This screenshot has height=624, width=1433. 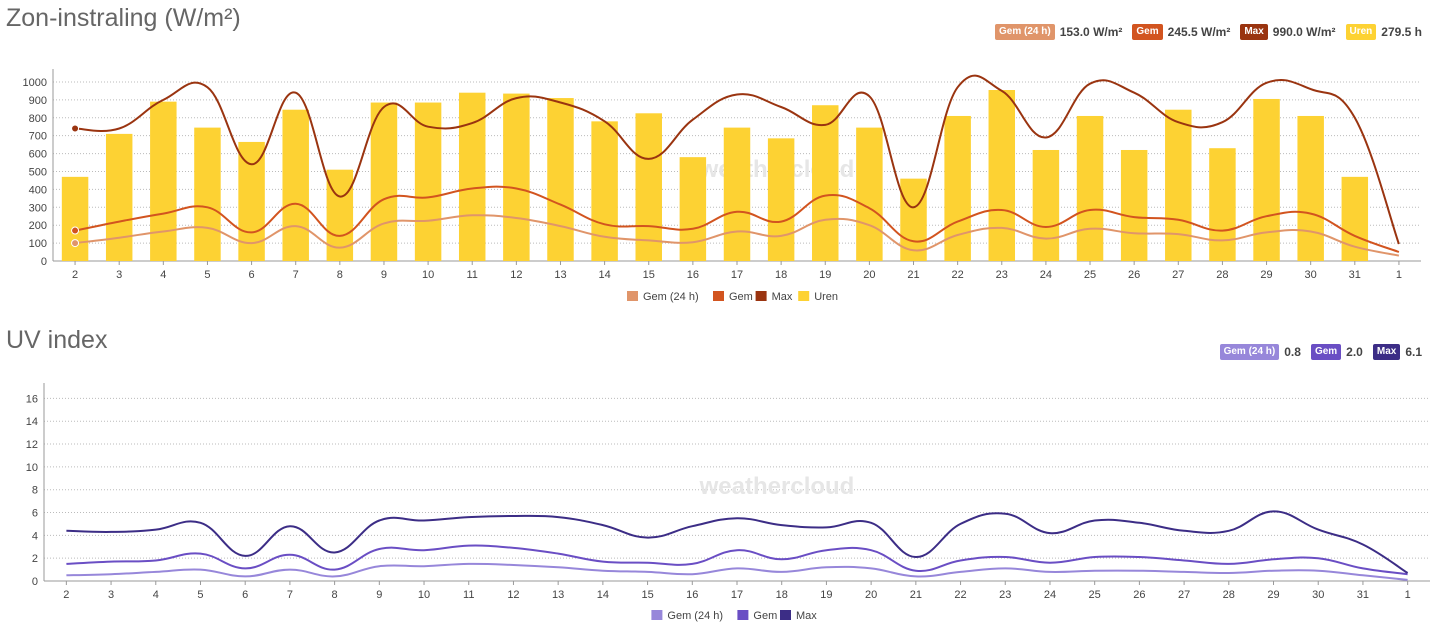 I want to click on stat-value: 2.0, so click(x=1354, y=352).